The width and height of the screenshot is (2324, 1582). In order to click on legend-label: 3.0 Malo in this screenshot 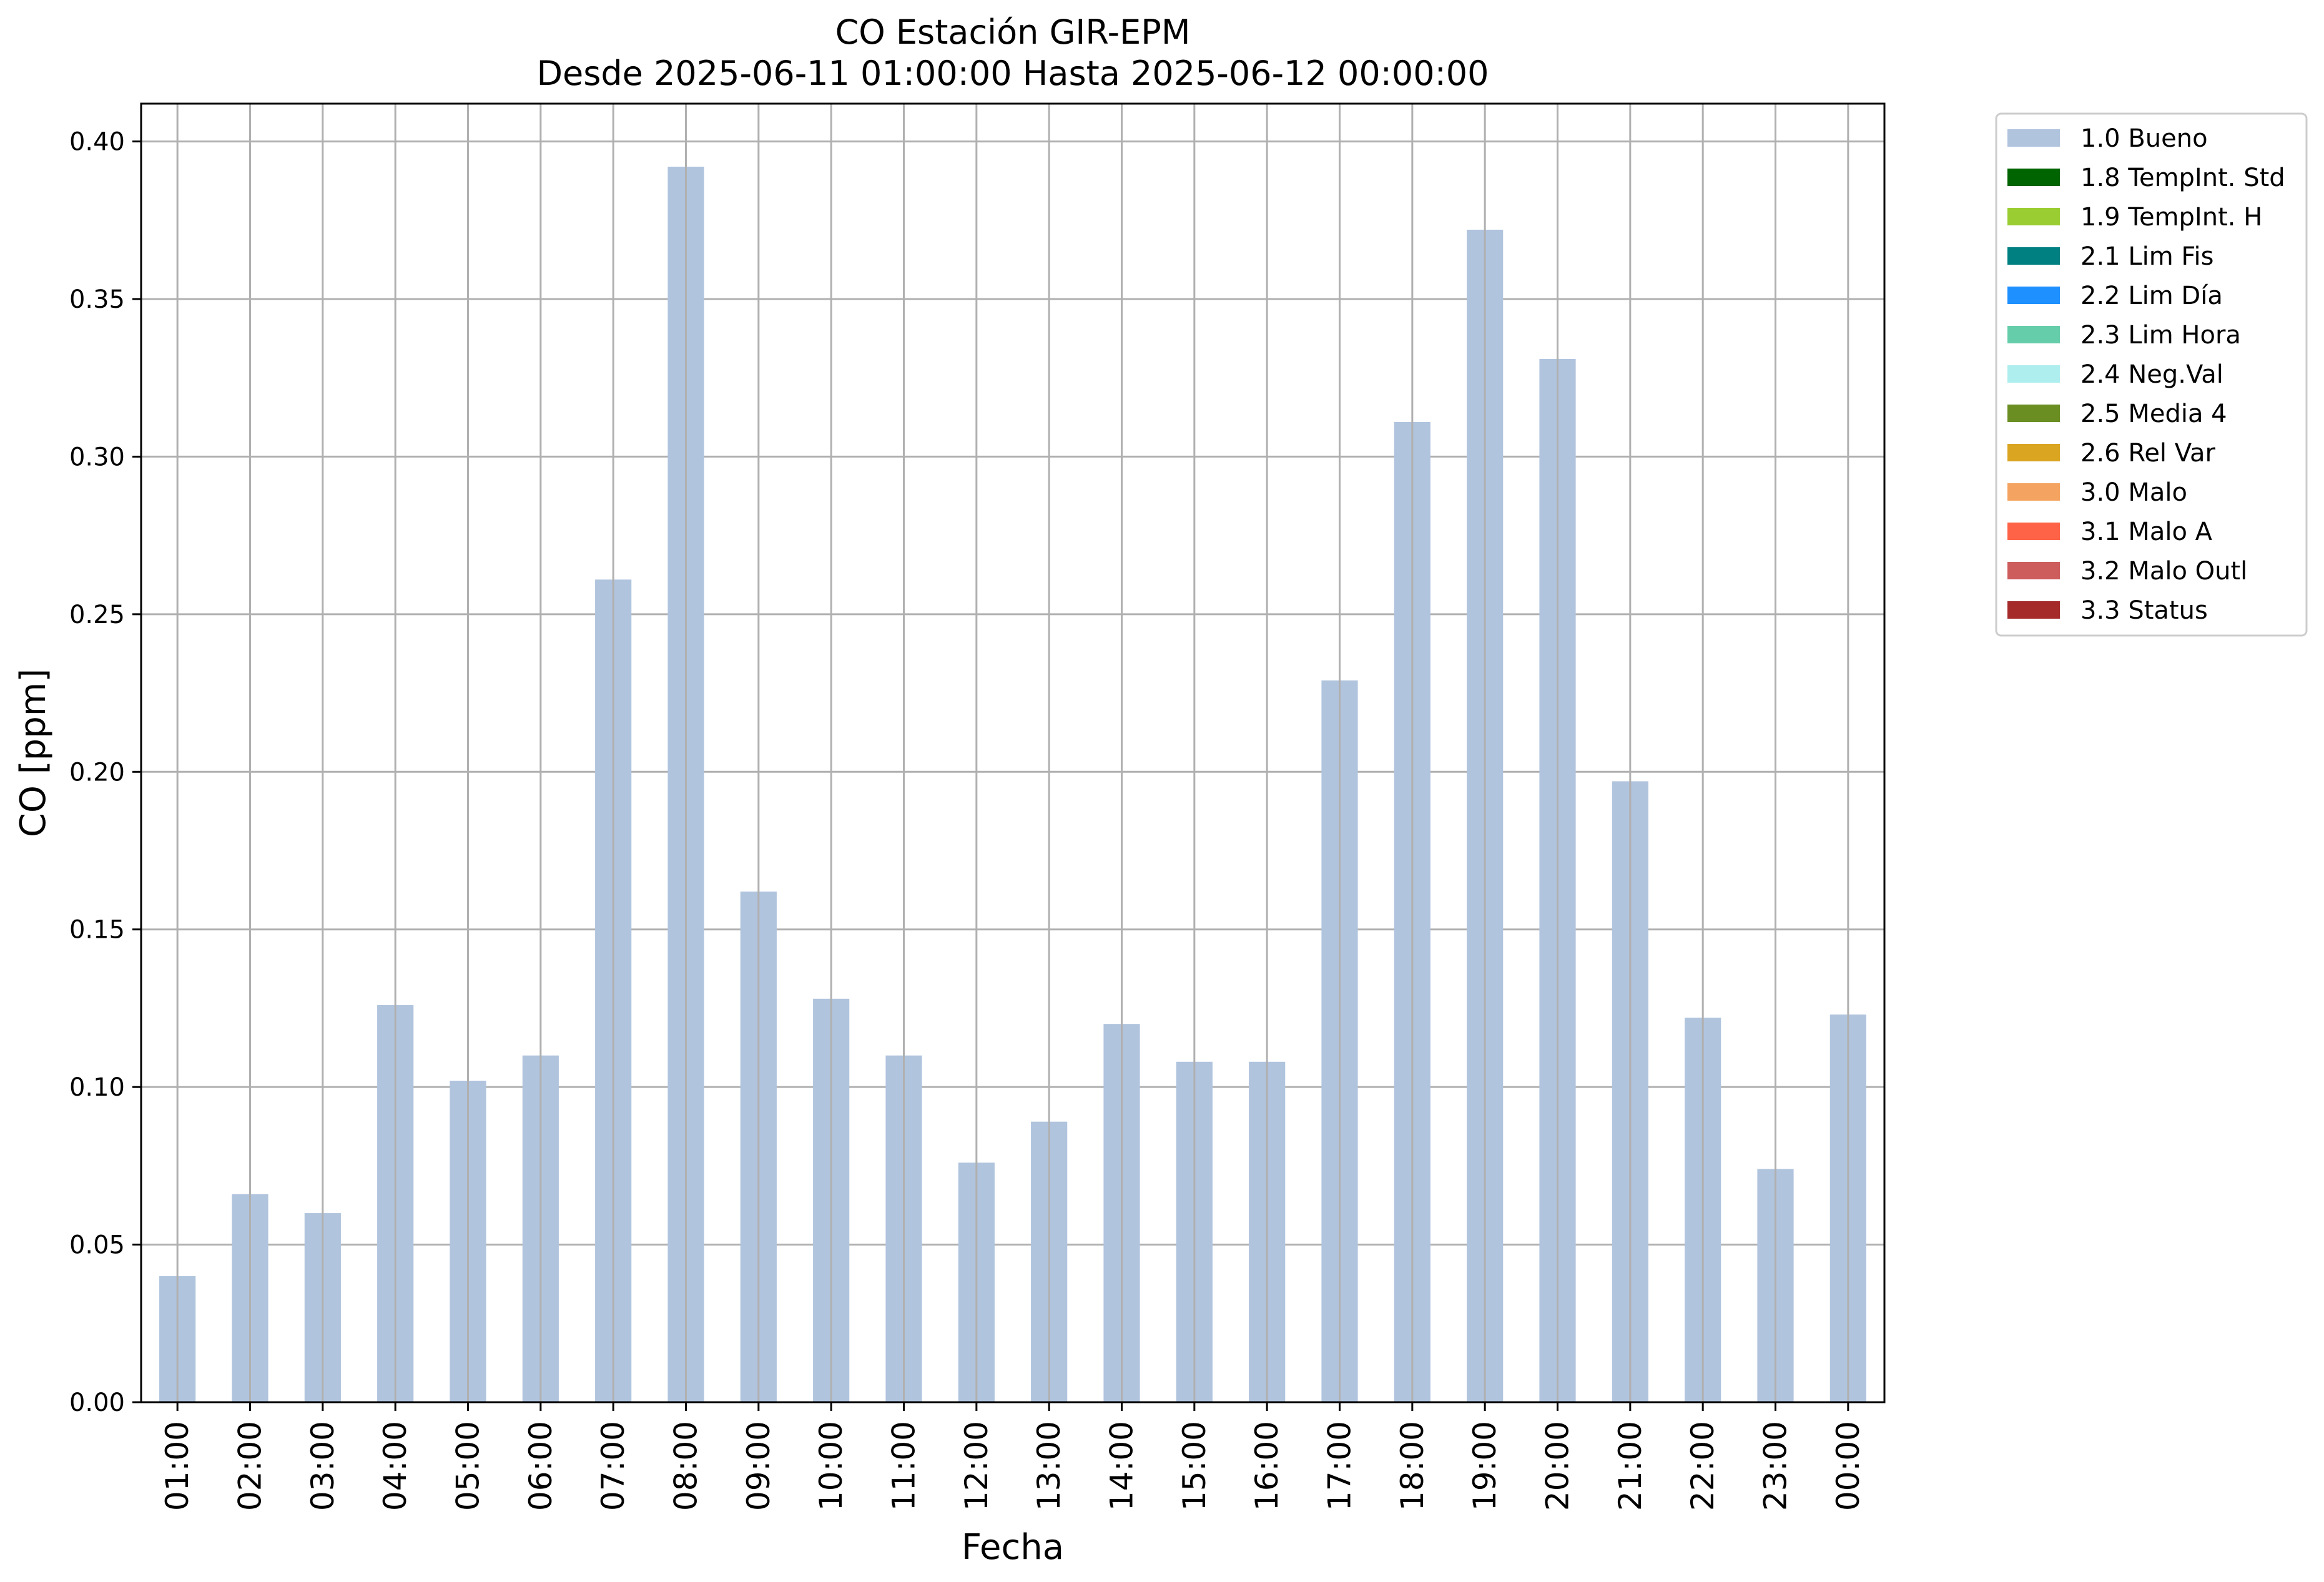, I will do `click(2133, 492)`.